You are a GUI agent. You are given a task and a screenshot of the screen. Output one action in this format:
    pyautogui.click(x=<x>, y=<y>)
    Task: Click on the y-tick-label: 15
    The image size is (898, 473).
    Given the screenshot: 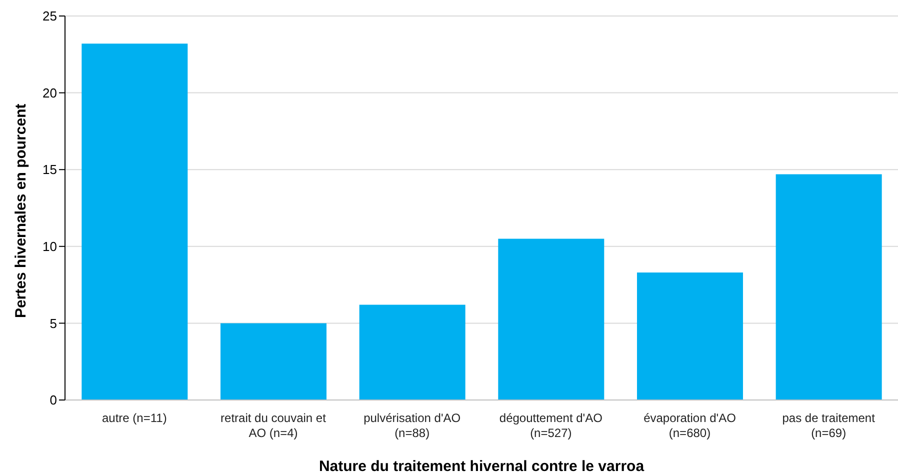 What is the action you would take?
    pyautogui.click(x=49, y=170)
    